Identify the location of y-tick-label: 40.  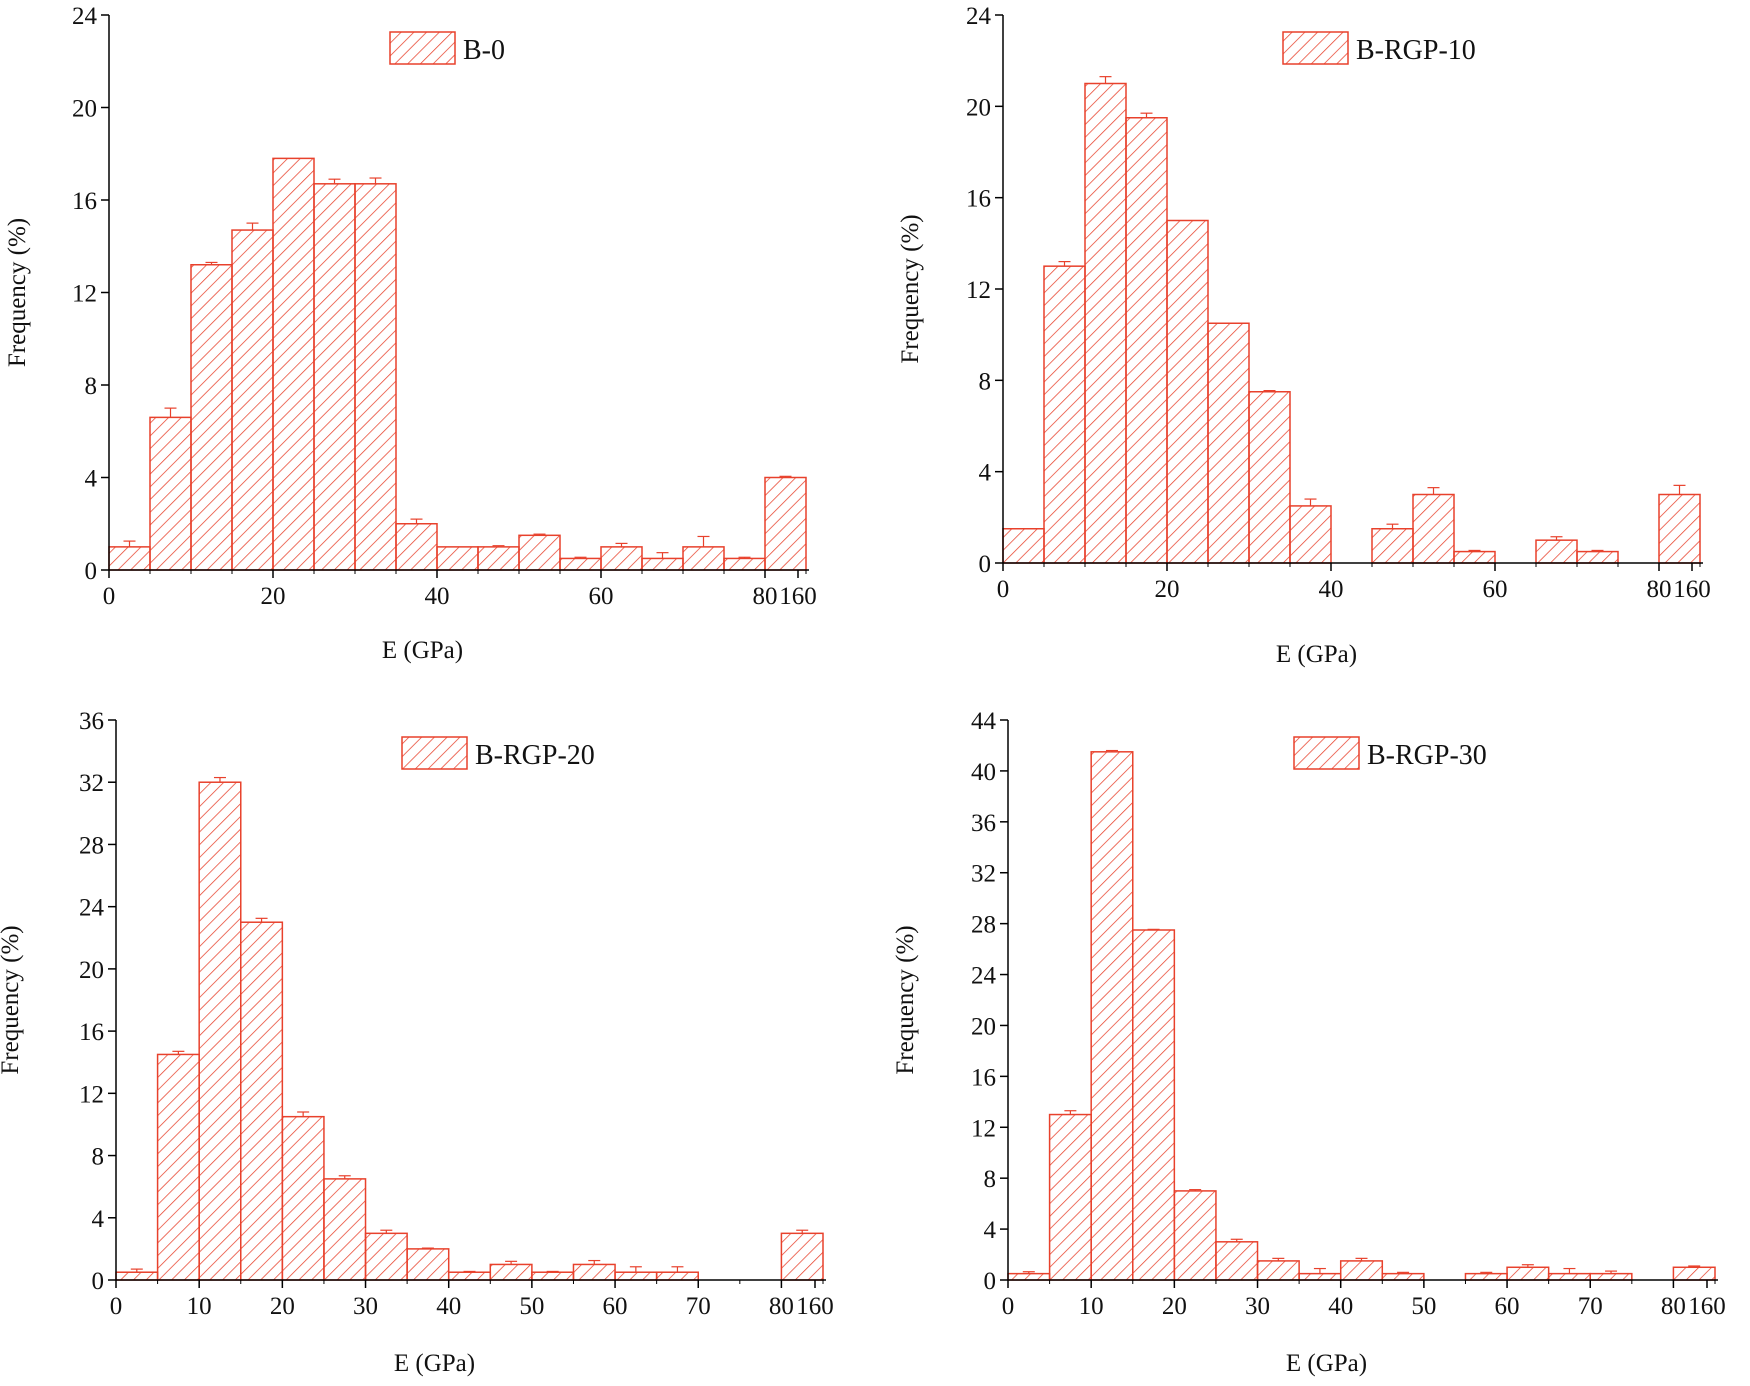
(983, 772).